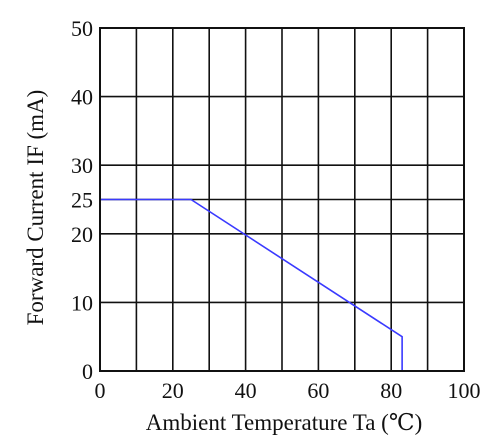  I want to click on x-axis-label: Ambient Temperature Ta (℃), so click(284, 422).